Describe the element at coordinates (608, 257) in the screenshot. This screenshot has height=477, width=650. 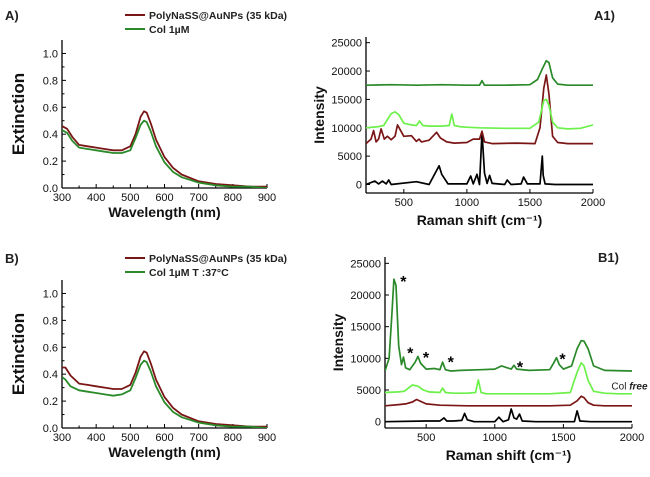
I see `panel-label: B1)` at that location.